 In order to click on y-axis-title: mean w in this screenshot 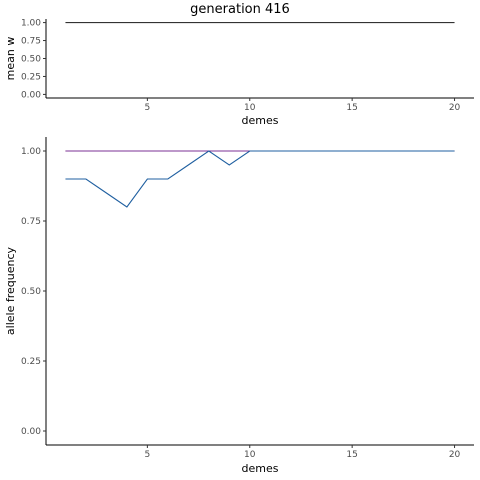, I will do `click(10, 59)`.